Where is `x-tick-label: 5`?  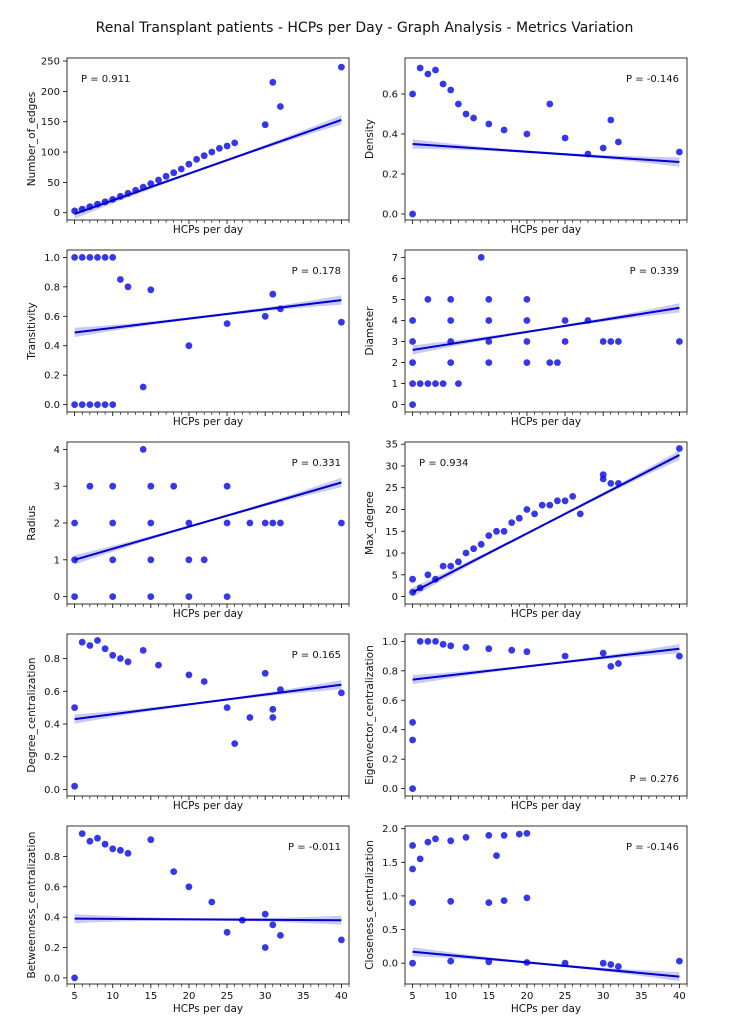
x-tick-label: 5 is located at coordinates (412, 996).